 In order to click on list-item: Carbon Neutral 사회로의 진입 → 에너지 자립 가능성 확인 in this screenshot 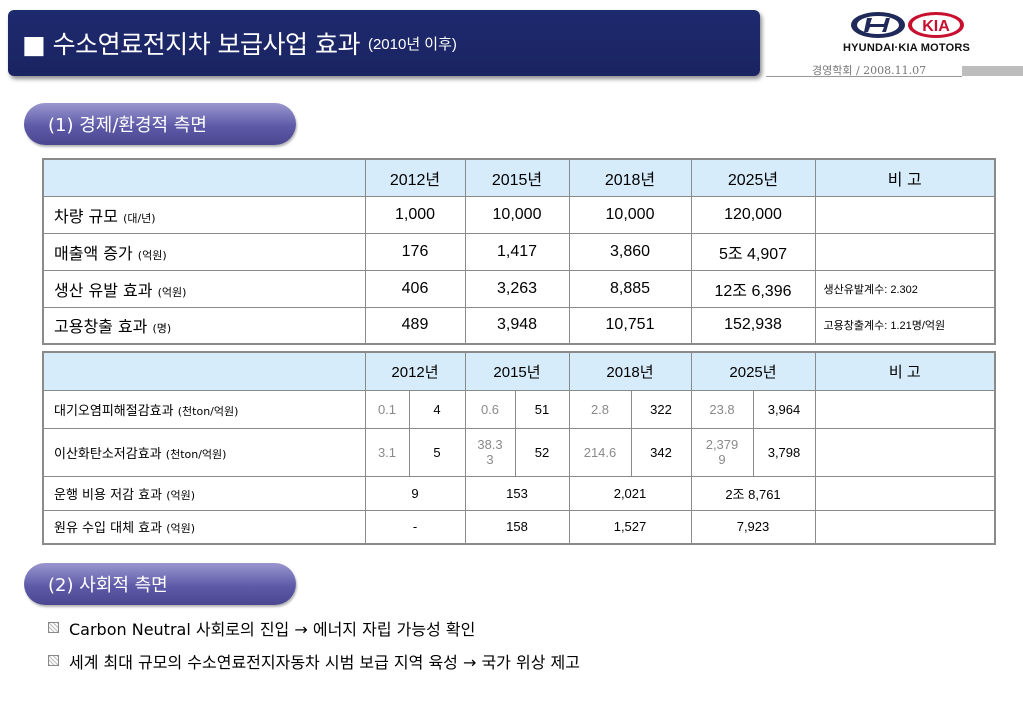, I will do `click(314, 627)`.